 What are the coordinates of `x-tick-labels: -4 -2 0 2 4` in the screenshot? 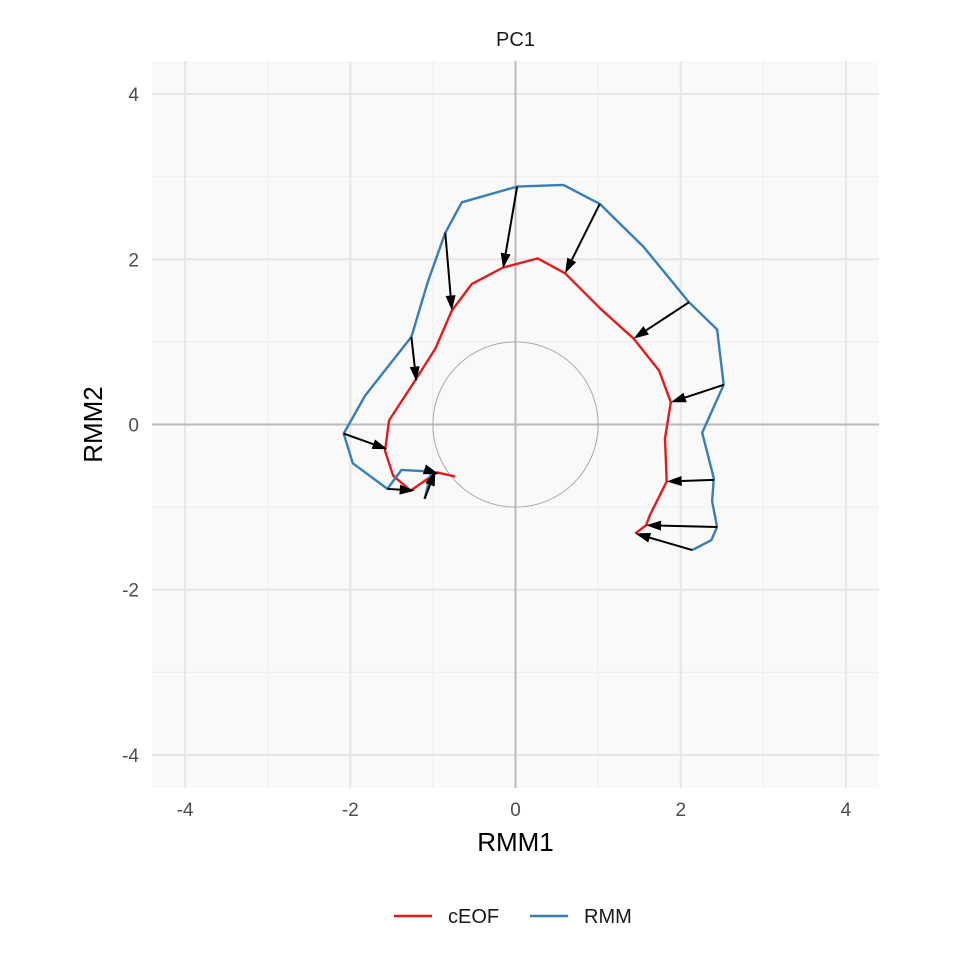 It's located at (514, 810).